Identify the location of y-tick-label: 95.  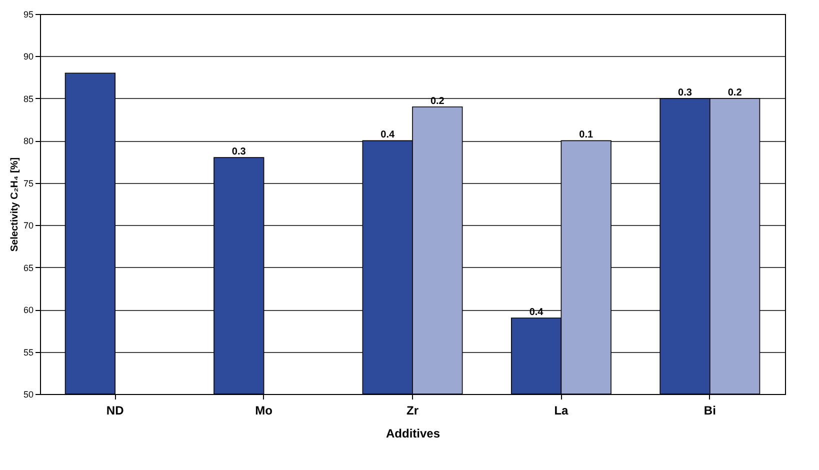
(28, 15).